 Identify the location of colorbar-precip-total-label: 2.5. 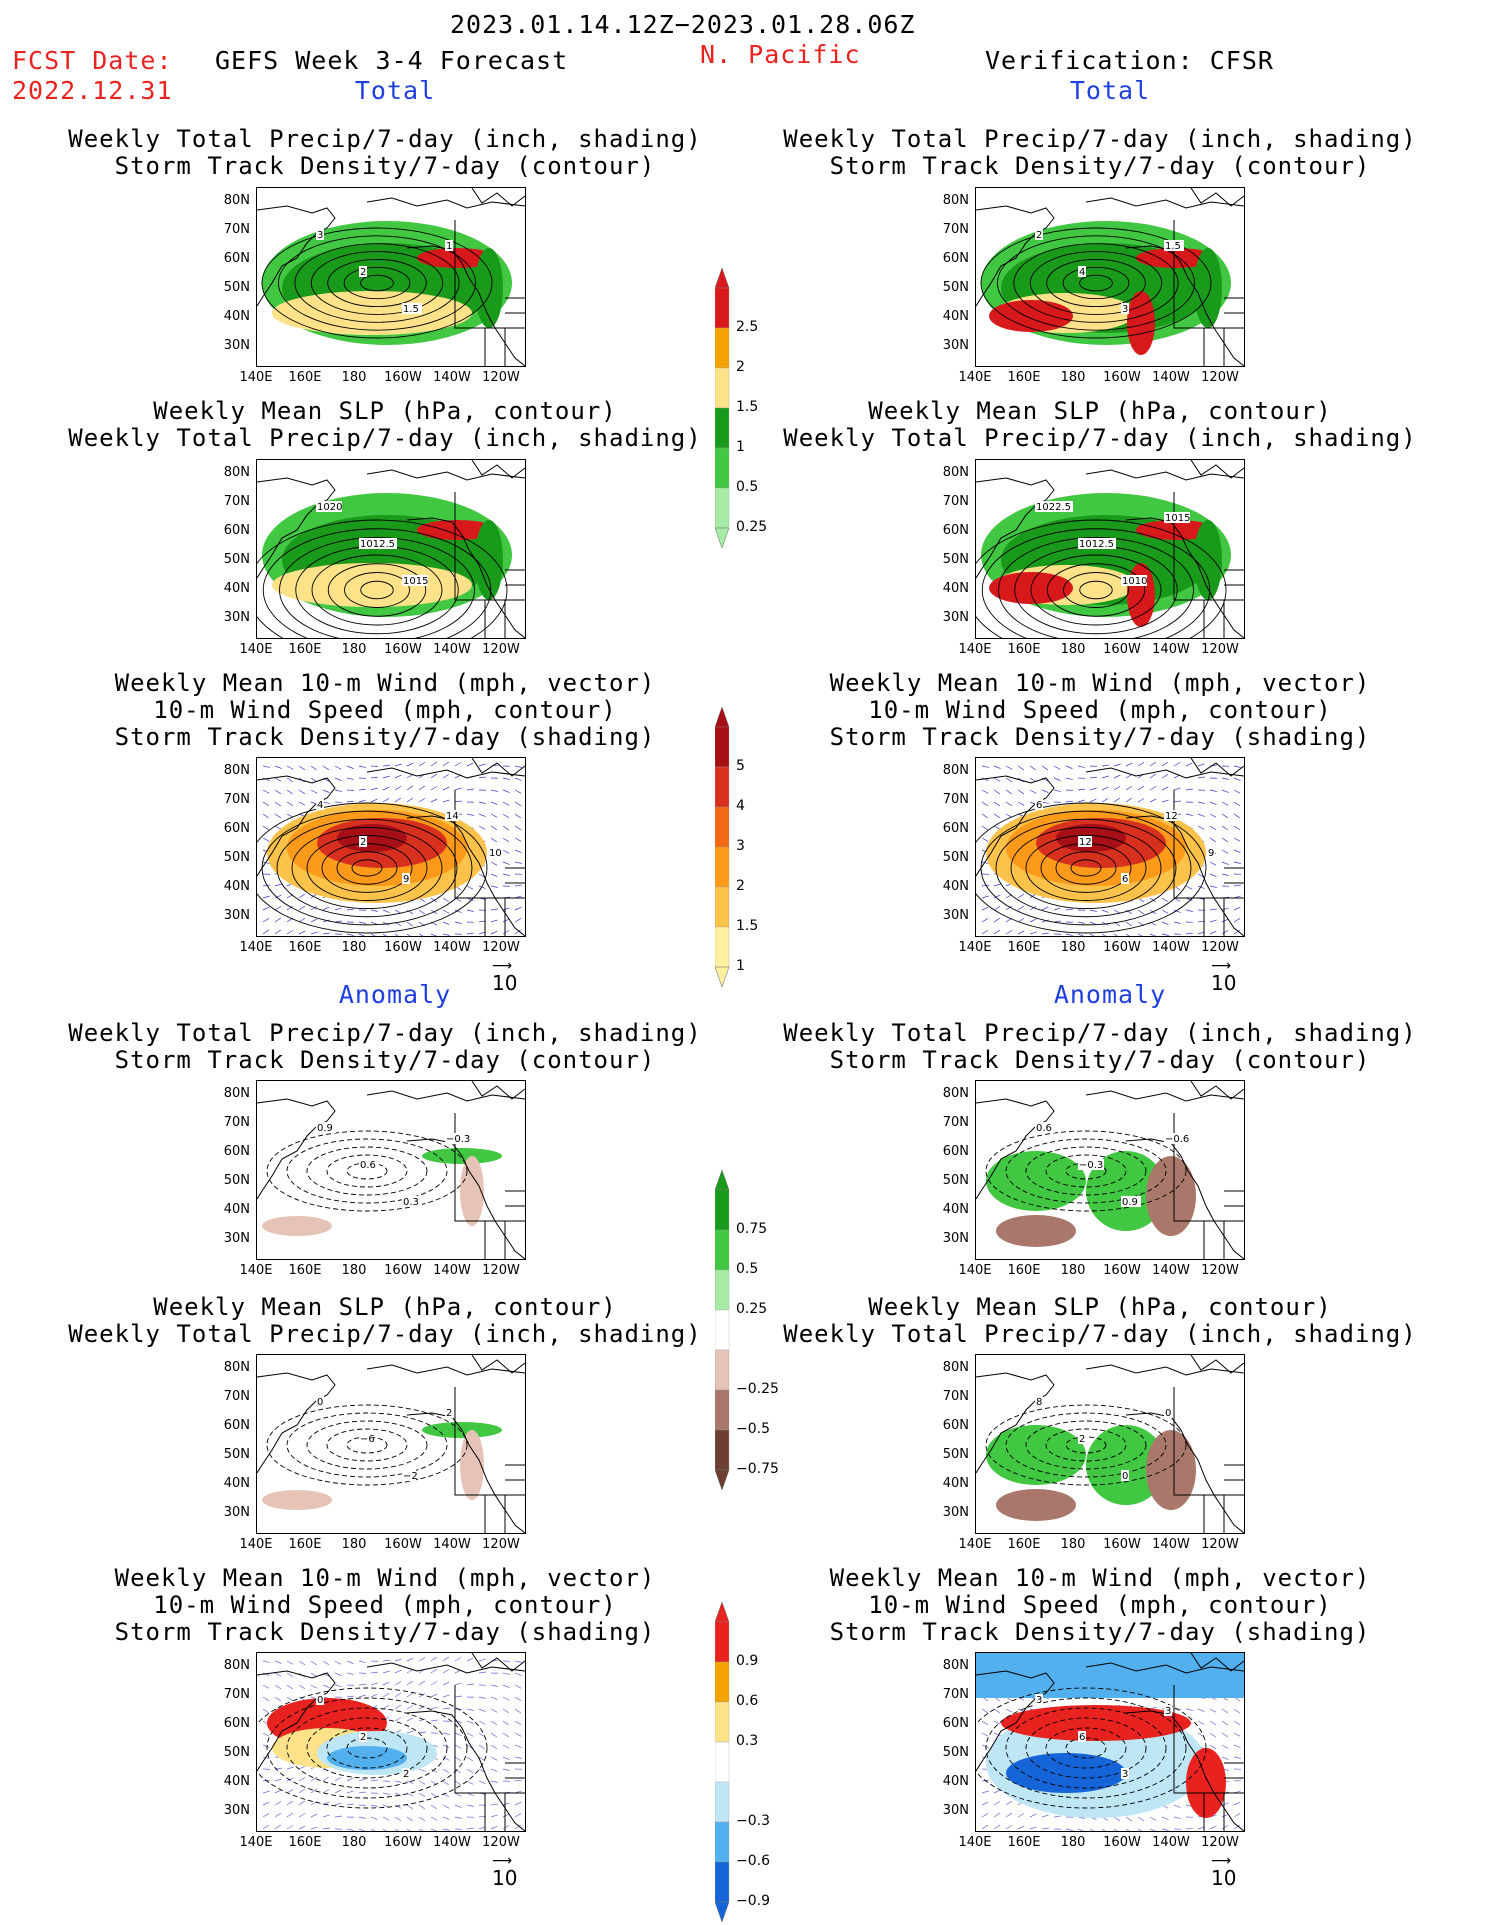
(747, 327).